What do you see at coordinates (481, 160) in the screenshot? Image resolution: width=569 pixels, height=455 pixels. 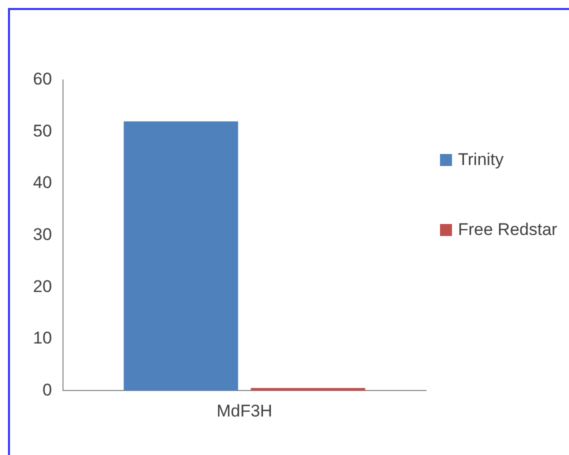 I see `legend-label: Trinity` at bounding box center [481, 160].